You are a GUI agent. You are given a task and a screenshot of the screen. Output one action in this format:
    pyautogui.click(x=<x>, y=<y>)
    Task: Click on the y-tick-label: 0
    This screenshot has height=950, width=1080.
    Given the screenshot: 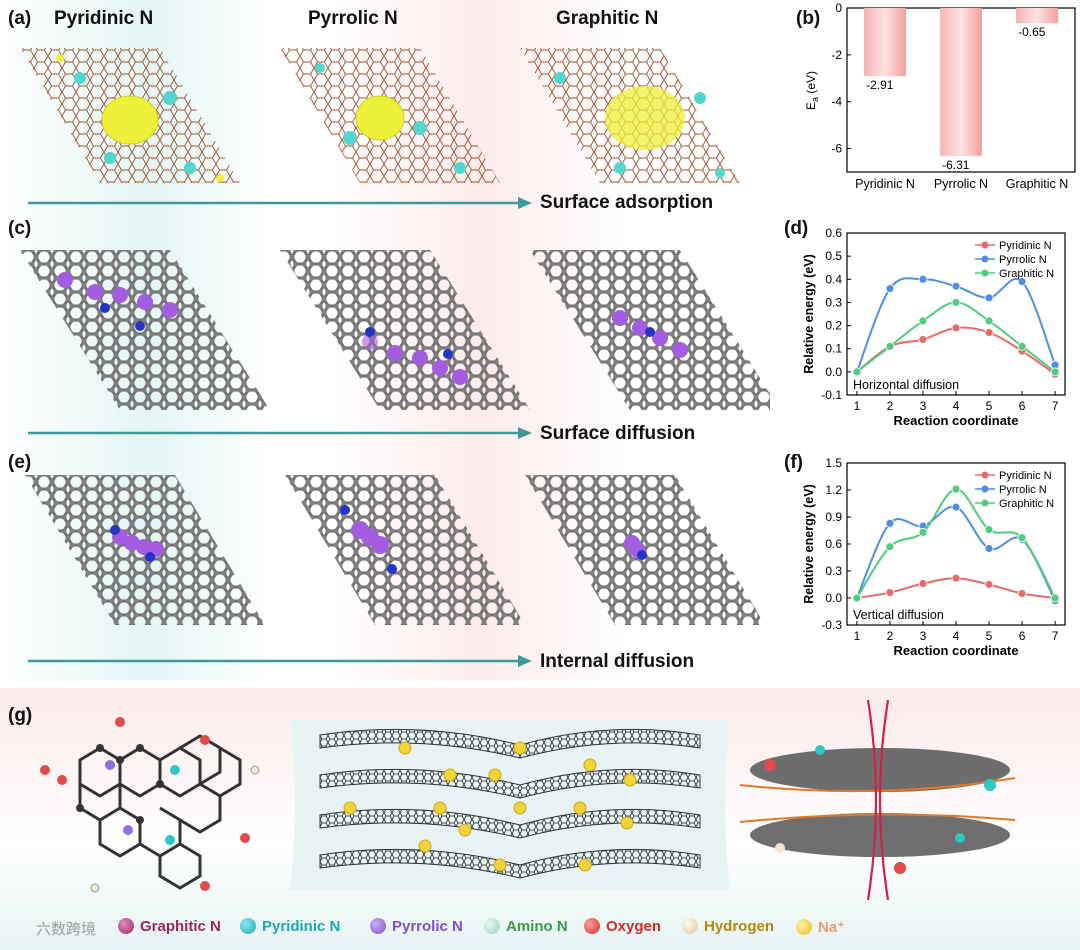 What is the action you would take?
    pyautogui.click(x=838, y=8)
    